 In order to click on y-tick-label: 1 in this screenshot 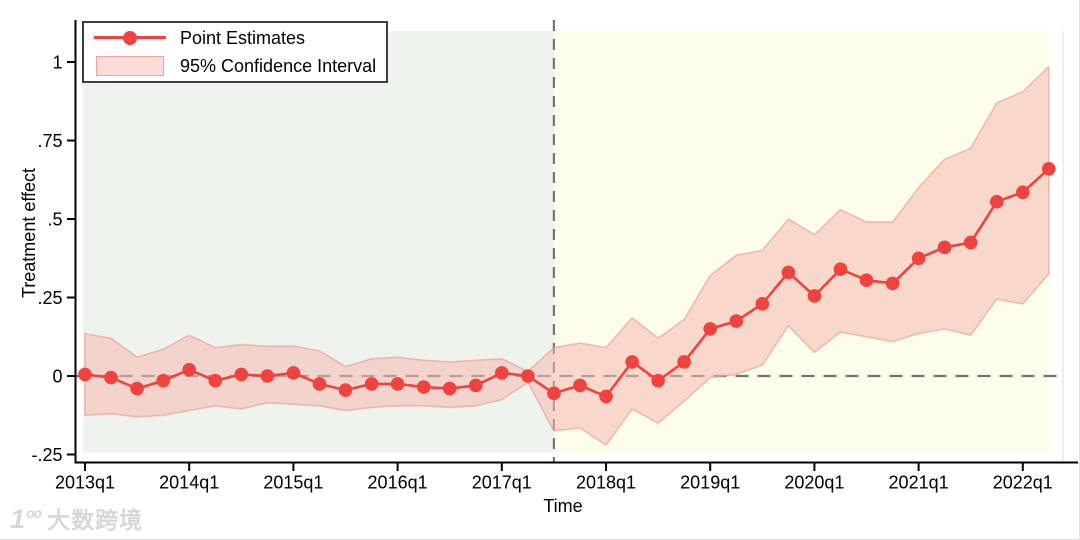, I will do `click(57, 63)`.